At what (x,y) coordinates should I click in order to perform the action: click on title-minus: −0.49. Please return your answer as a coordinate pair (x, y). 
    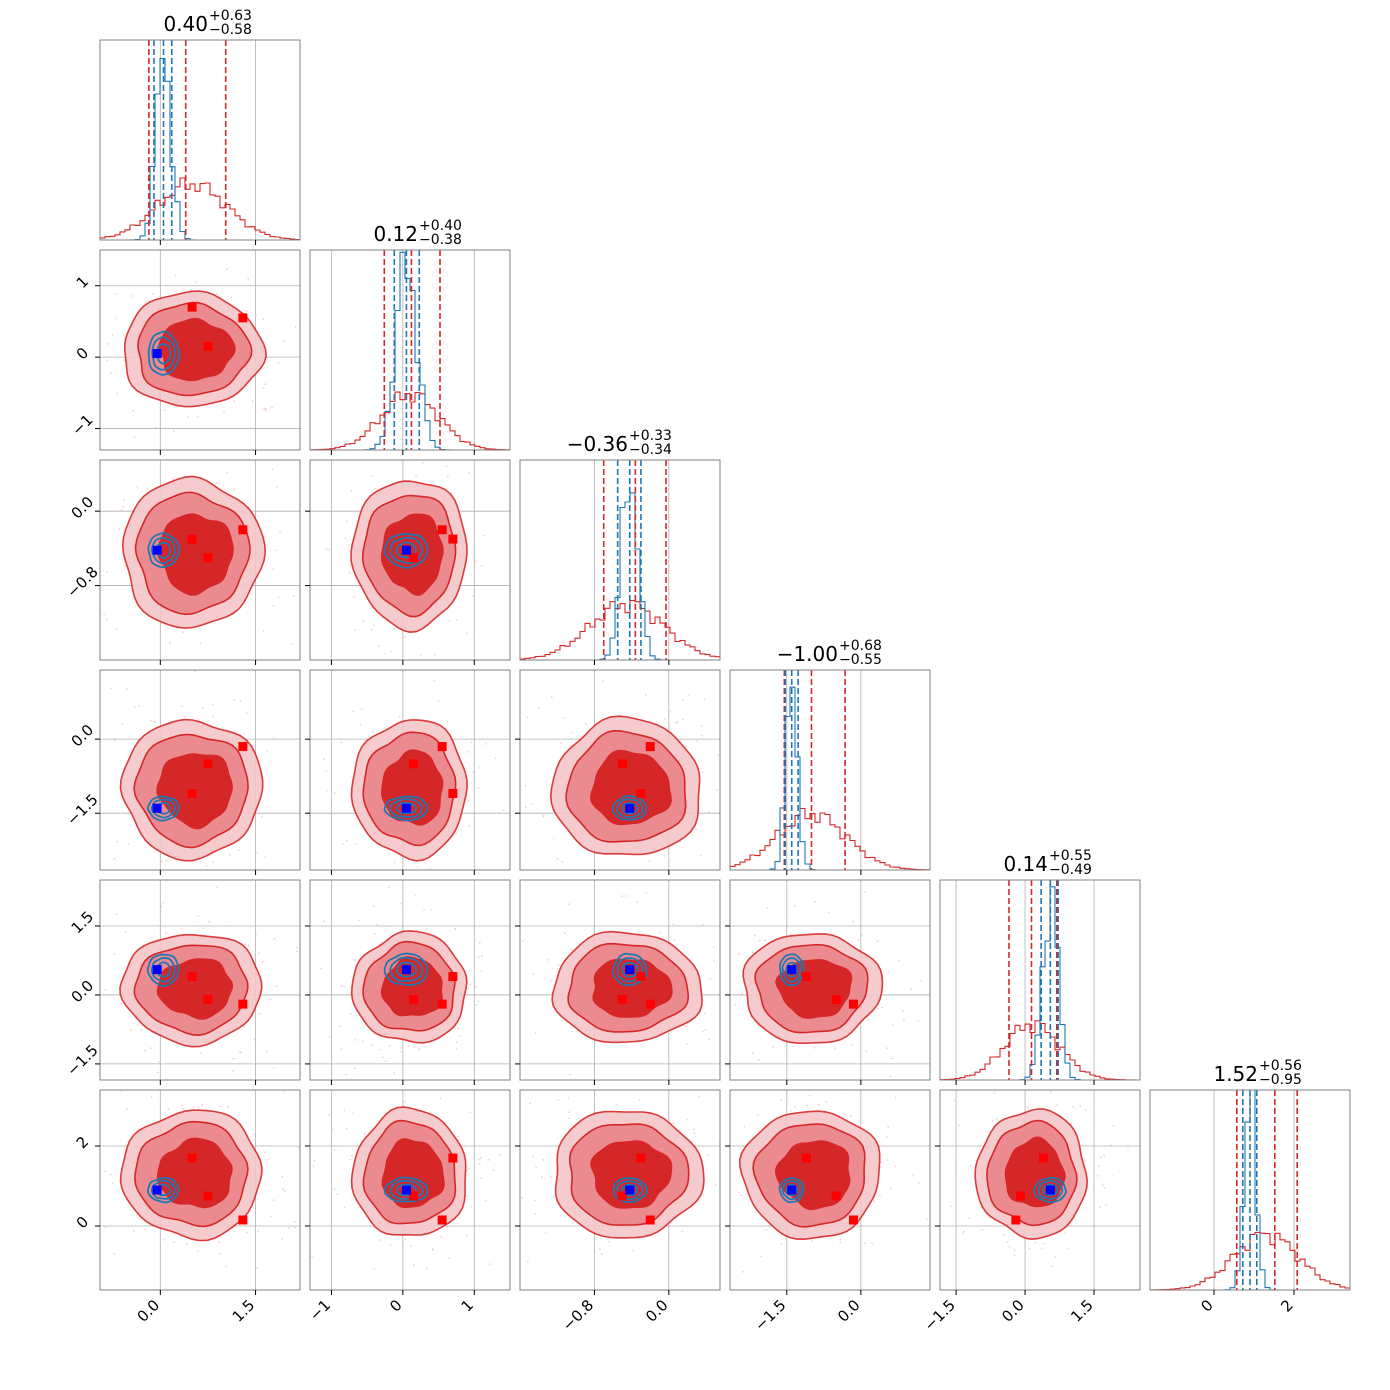
    Looking at the image, I should click on (1070, 870).